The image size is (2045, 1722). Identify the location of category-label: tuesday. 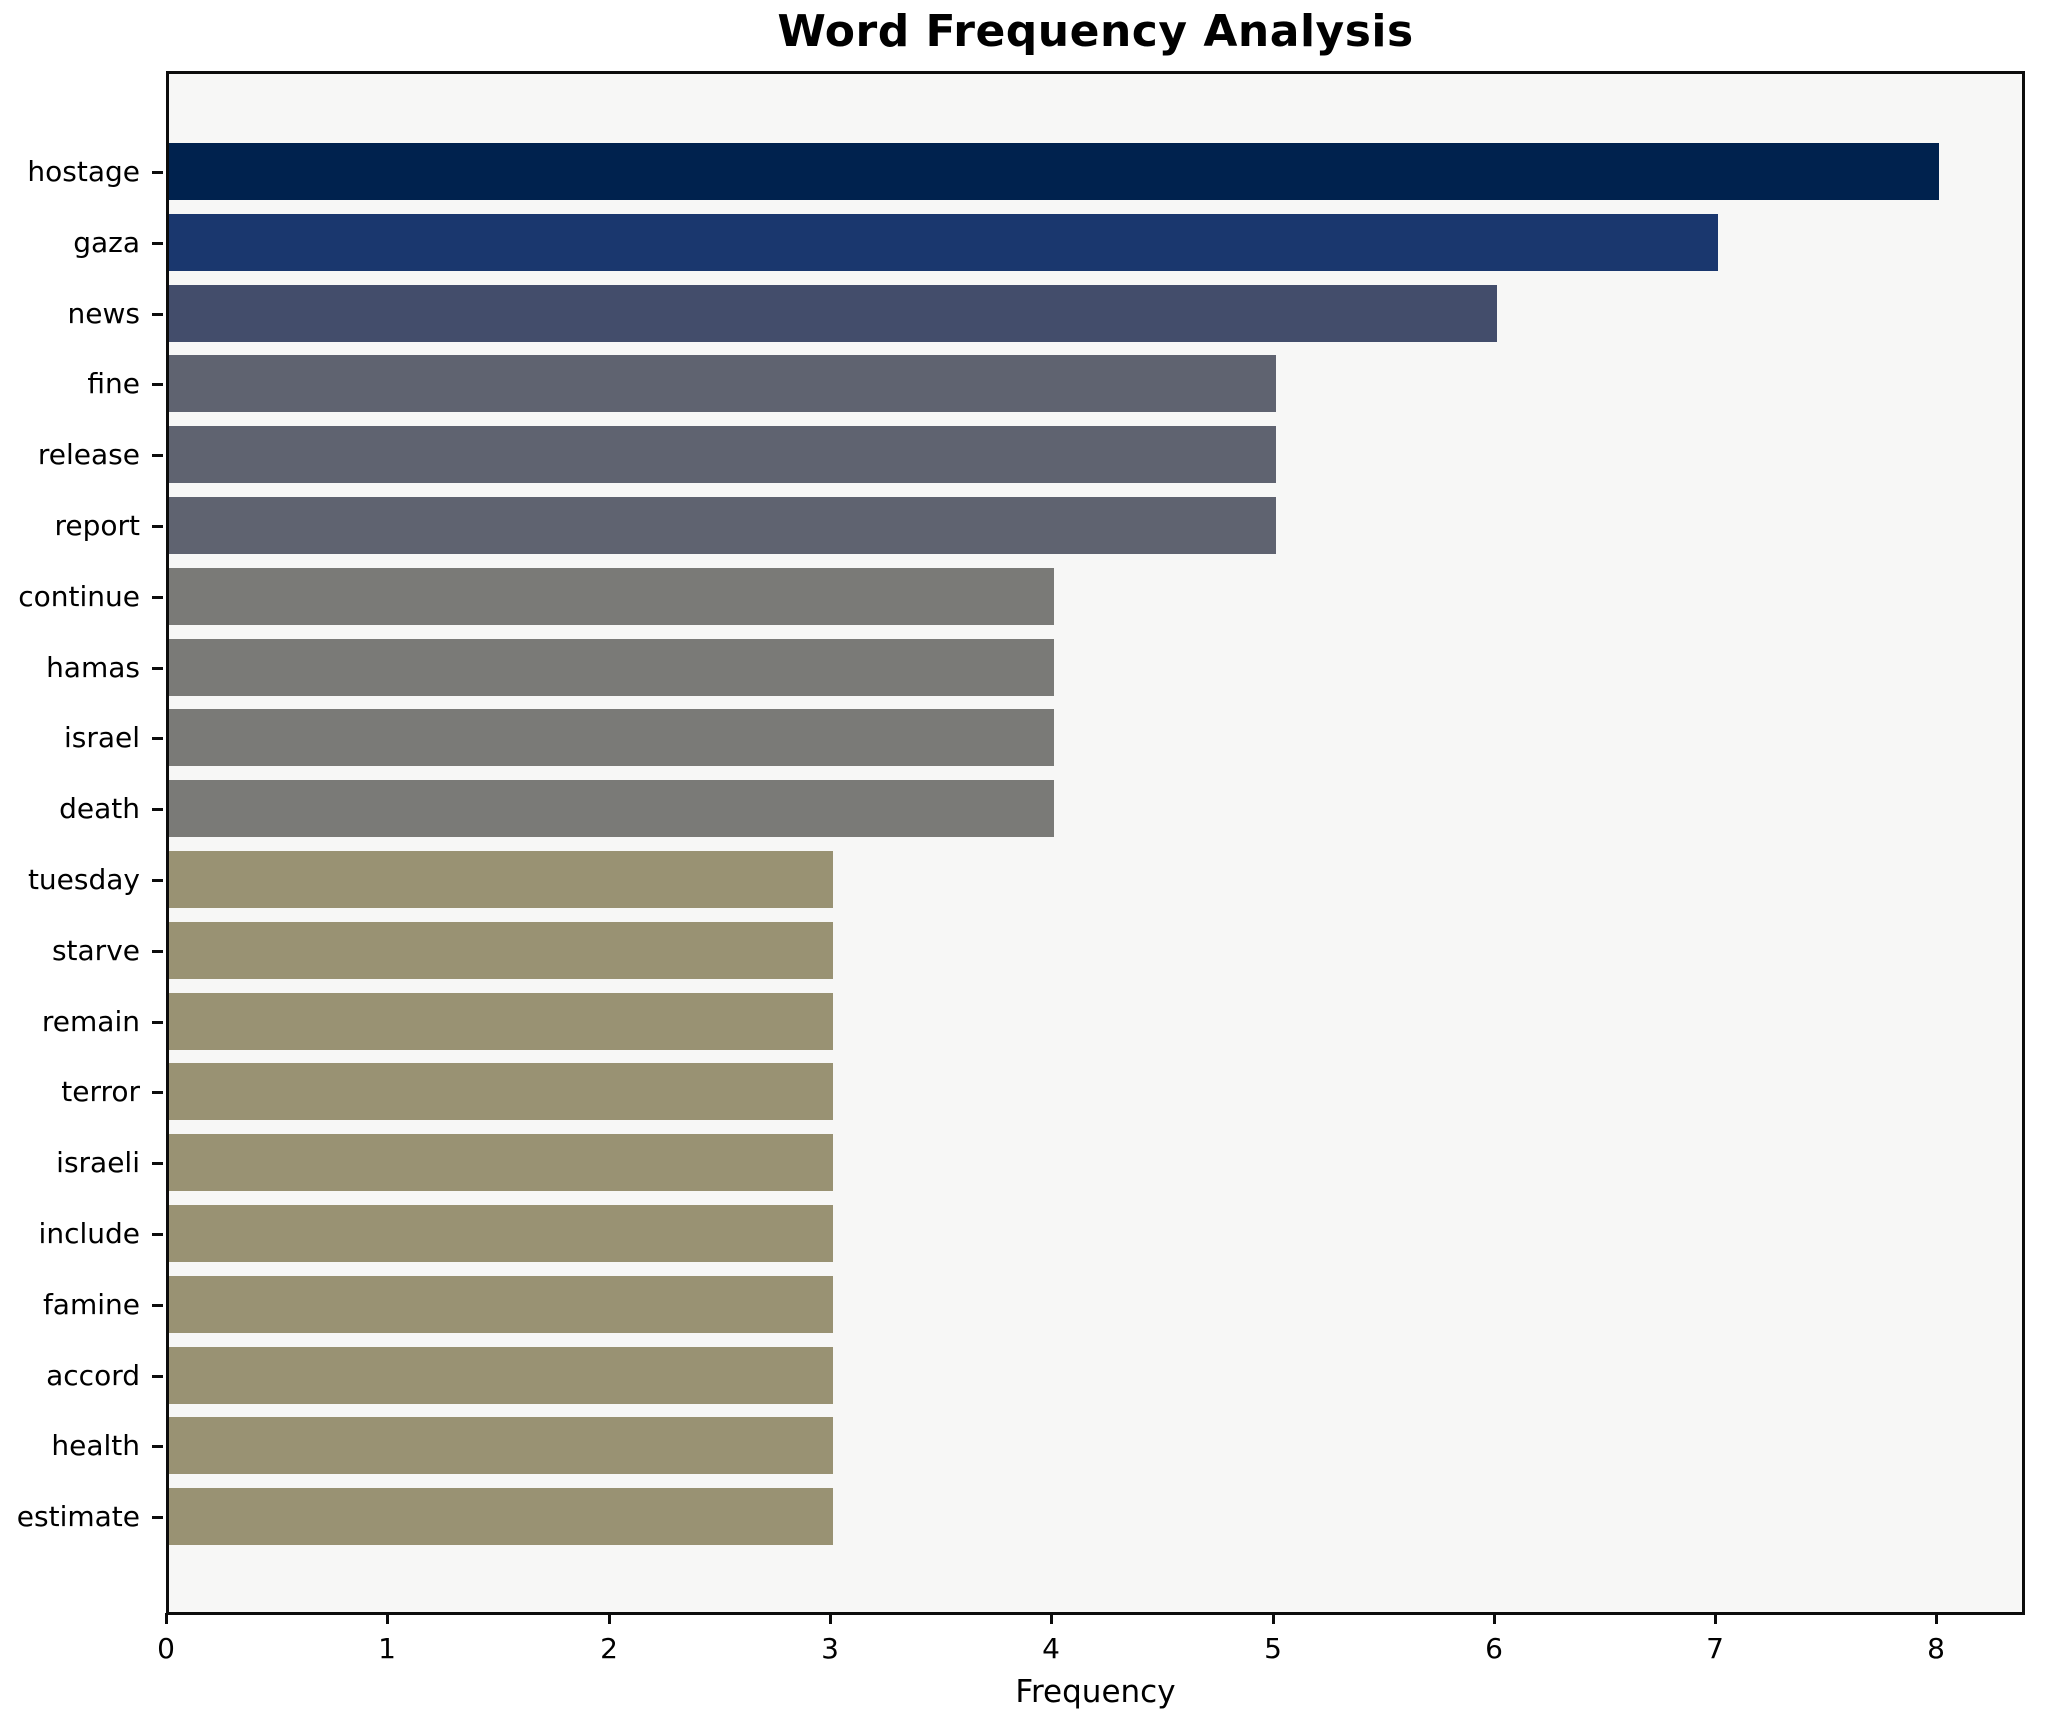
(83, 879).